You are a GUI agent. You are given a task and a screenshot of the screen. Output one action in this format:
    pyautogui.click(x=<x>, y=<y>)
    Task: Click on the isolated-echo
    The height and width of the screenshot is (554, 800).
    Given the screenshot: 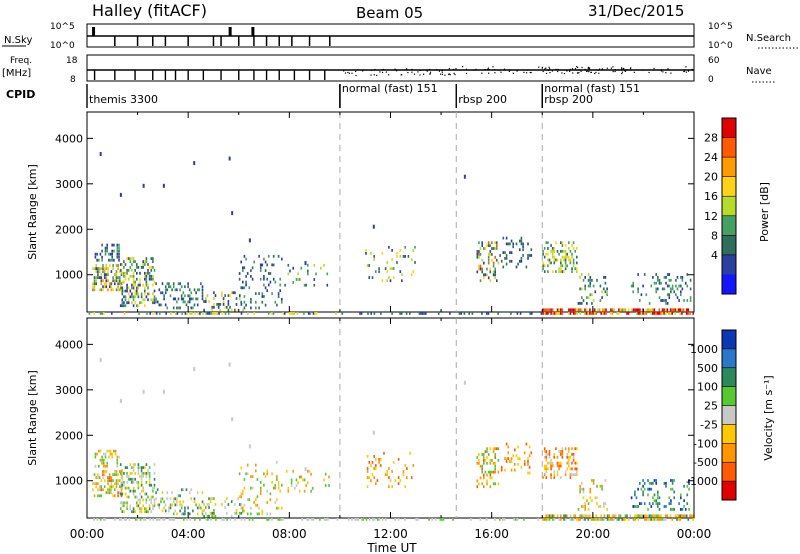 What is the action you would take?
    pyautogui.click(x=373, y=226)
    